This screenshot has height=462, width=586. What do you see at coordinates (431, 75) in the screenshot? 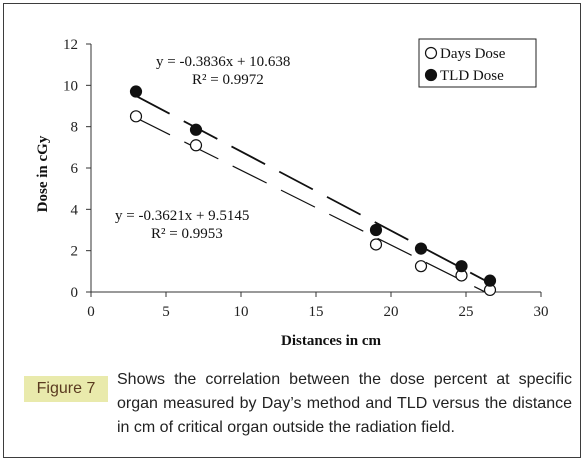
I see `legend-filled-circle-icon` at bounding box center [431, 75].